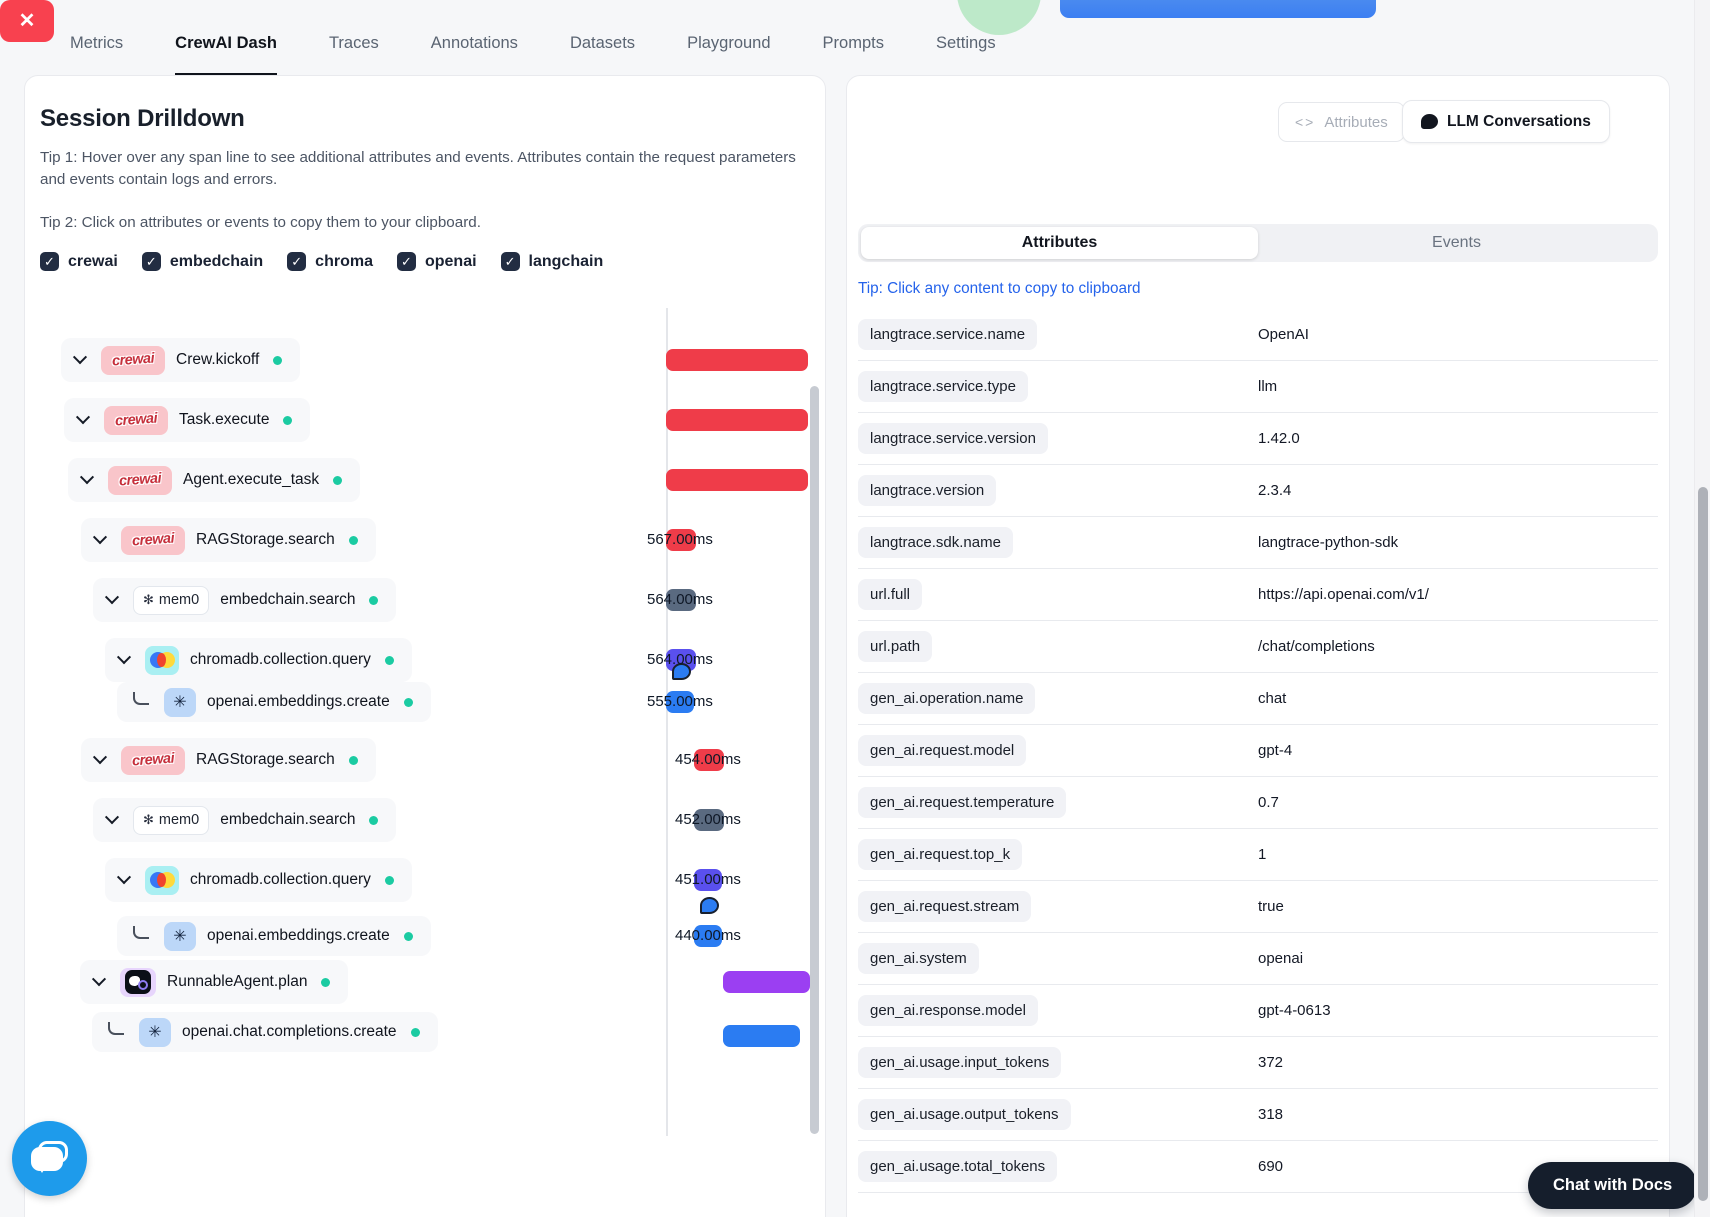  What do you see at coordinates (406, 261) in the screenshot?
I see `checkbox-openai: ✓` at bounding box center [406, 261].